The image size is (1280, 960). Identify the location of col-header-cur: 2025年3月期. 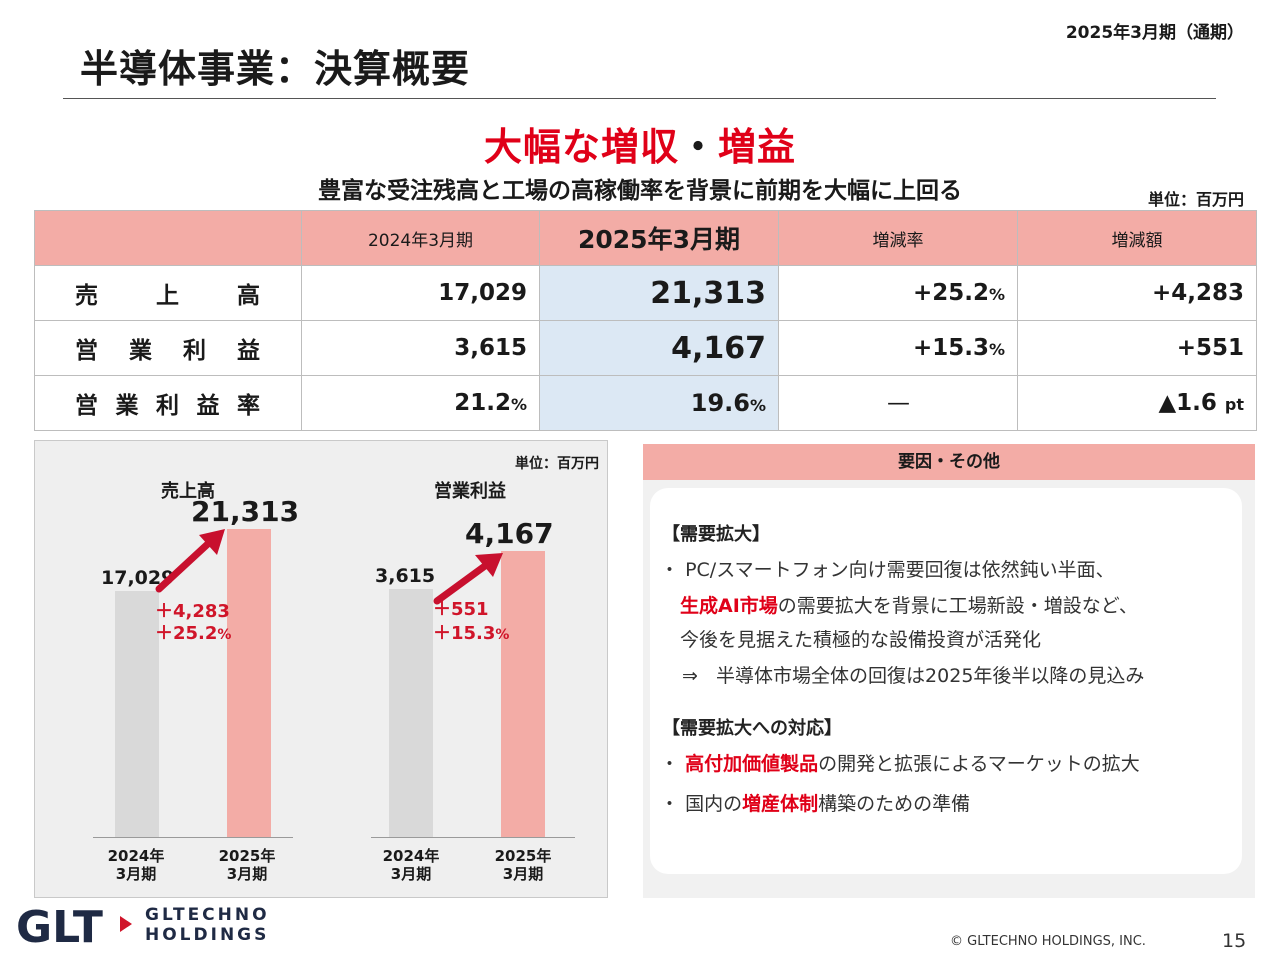
(659, 238).